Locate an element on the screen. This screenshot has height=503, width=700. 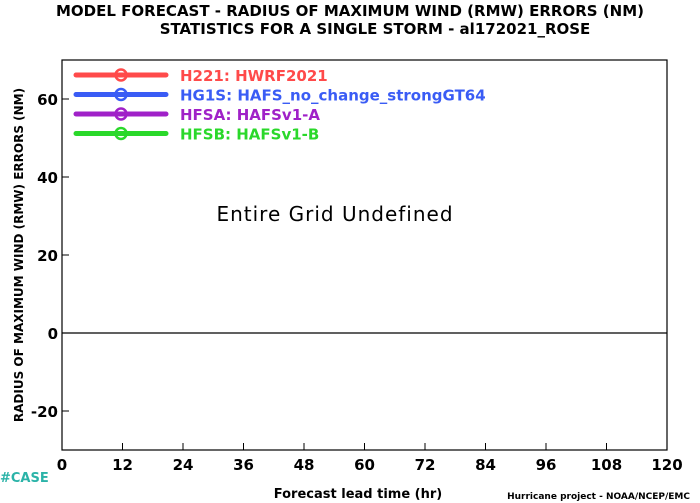
x-tick-label: 12 is located at coordinates (122, 465).